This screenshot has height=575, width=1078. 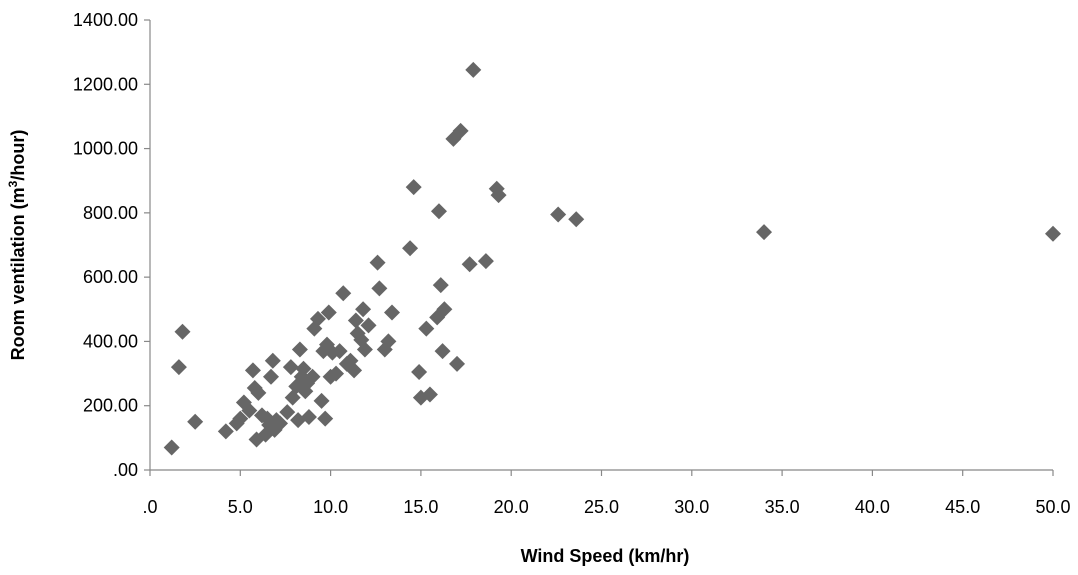 What do you see at coordinates (511, 507) in the screenshot?
I see `x-tick-label: 20.0` at bounding box center [511, 507].